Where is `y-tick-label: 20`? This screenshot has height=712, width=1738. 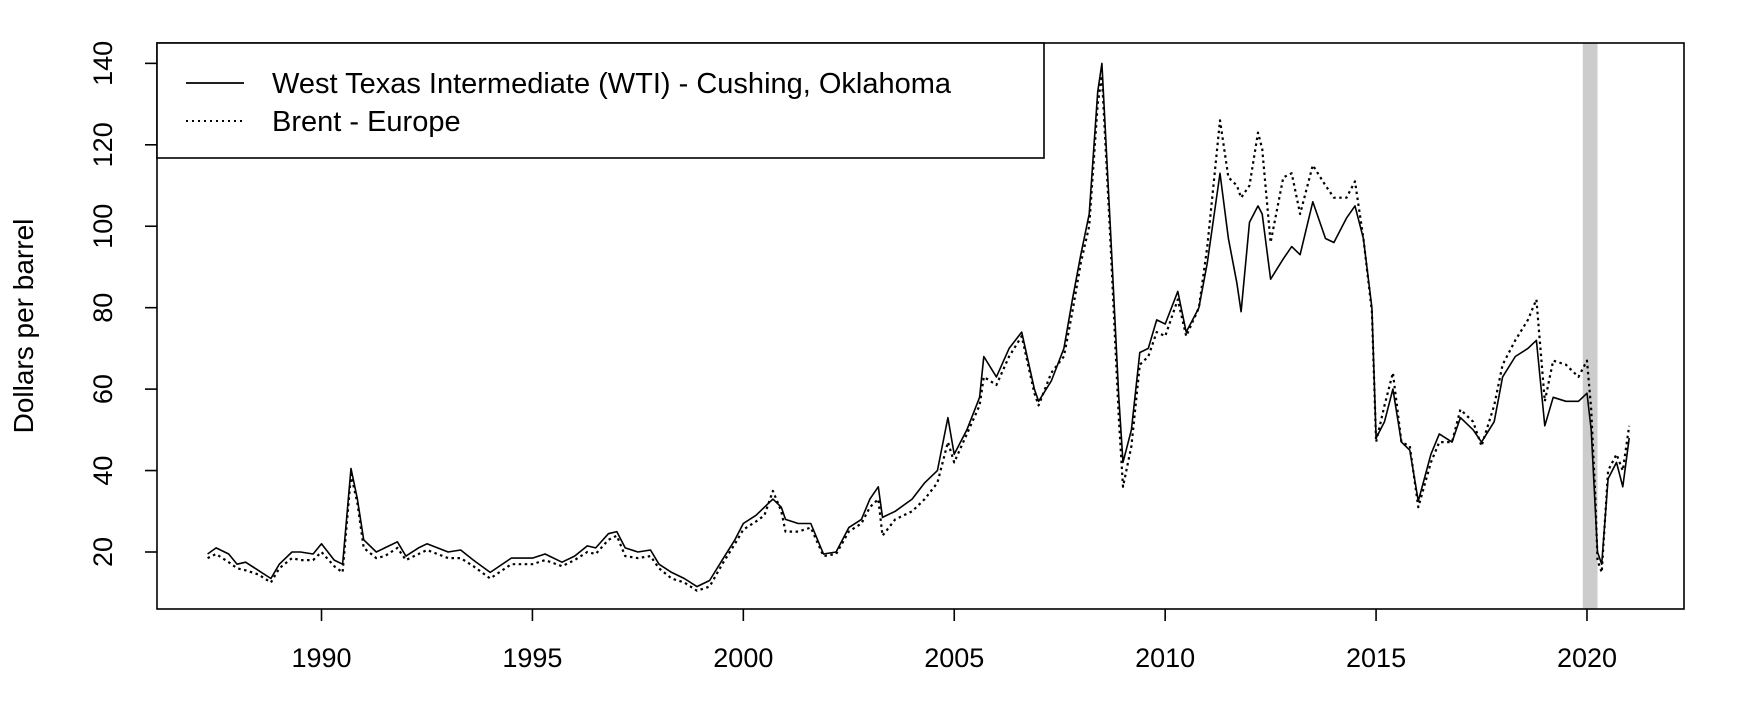
y-tick-label: 20 is located at coordinates (103, 552).